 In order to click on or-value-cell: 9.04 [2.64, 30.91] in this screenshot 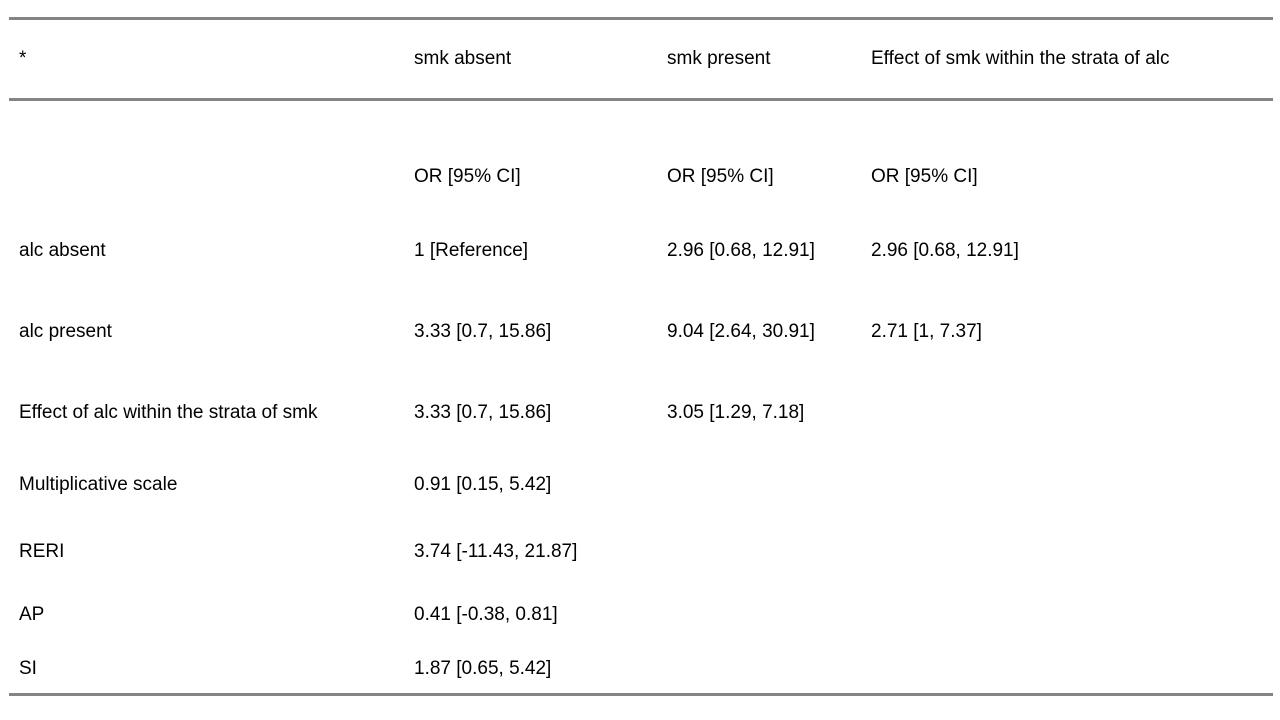, I will do `click(741, 331)`.